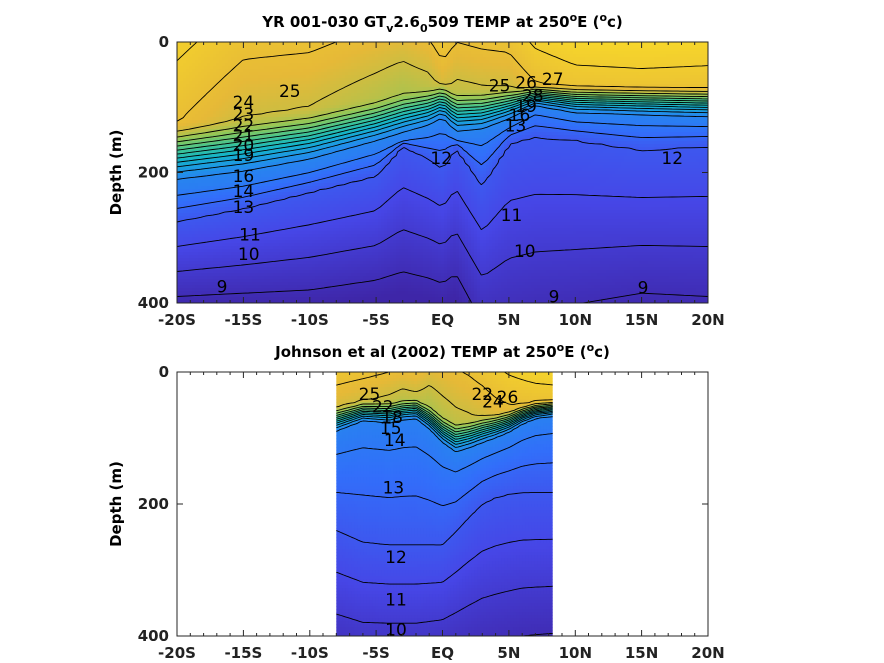  I want to click on chart-title: YR 001-030 GTv2.60509 TEMP at 250oE (oc), so click(442, 23).